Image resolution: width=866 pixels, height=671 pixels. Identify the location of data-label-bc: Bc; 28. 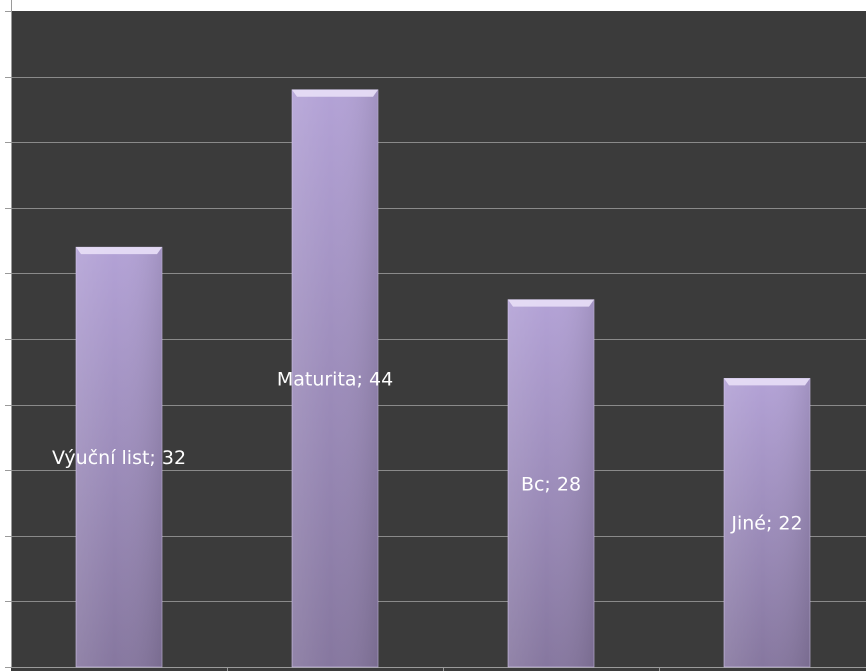
(551, 484).